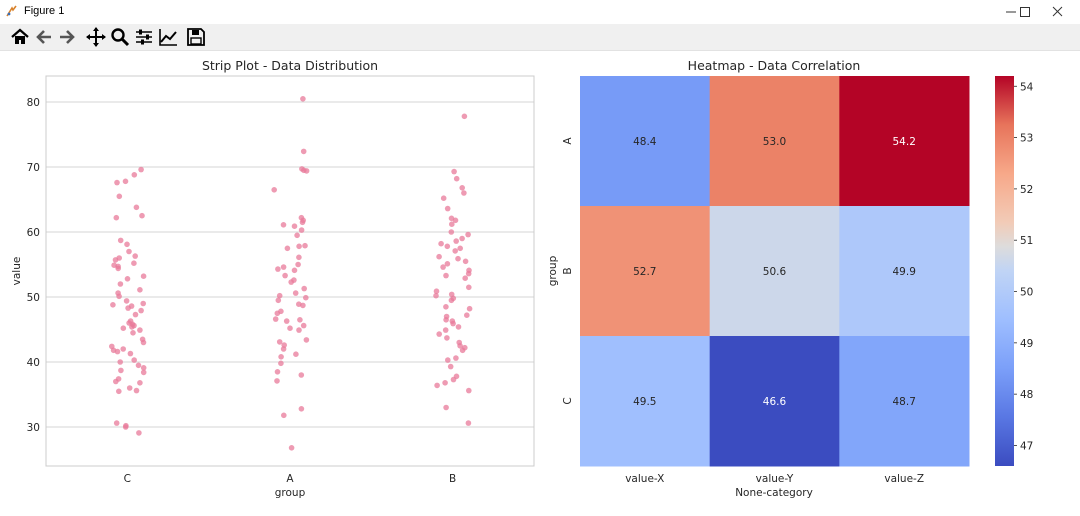  Describe the element at coordinates (568, 141) in the screenshot. I see `heatmap-y-tick-label: A` at that location.